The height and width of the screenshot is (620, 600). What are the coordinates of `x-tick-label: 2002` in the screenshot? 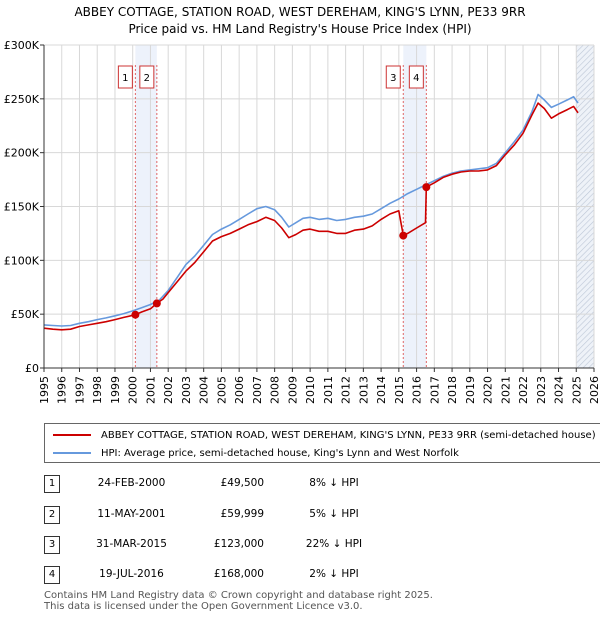 It's located at (168, 390).